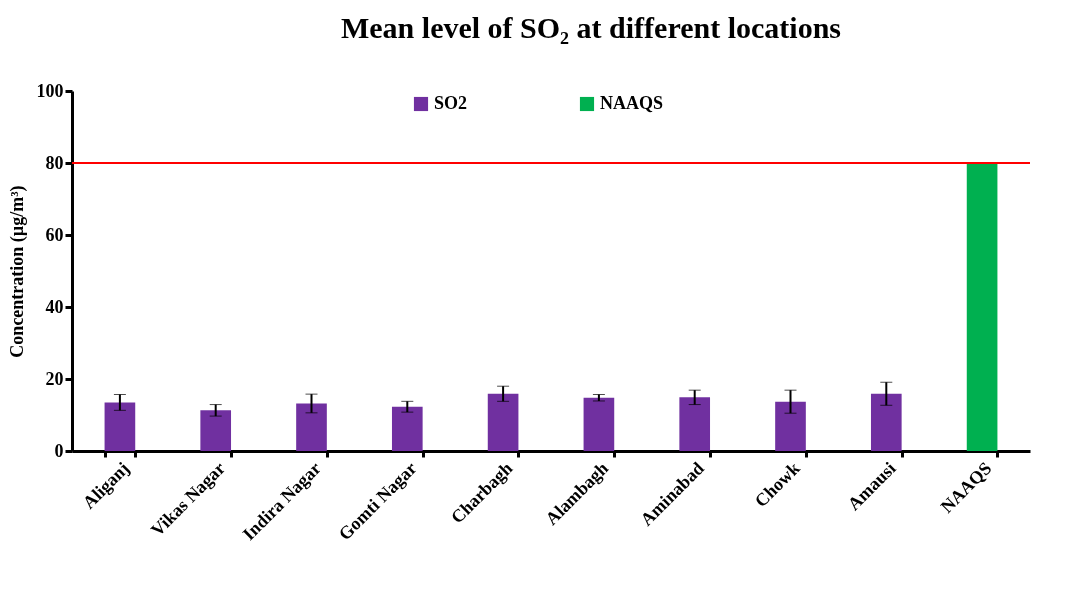 Image resolution: width=1078 pixels, height=598 pixels. What do you see at coordinates (54, 234) in the screenshot?
I see `y-tick-label: 60` at bounding box center [54, 234].